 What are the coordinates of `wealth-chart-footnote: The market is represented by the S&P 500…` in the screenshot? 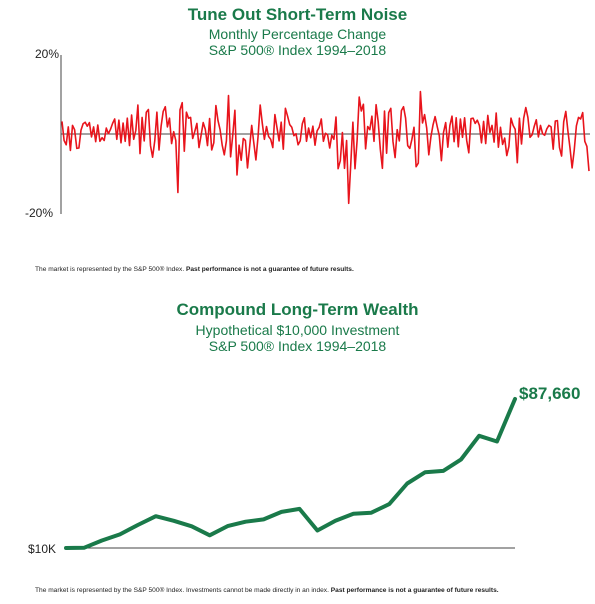 It's located at (267, 590).